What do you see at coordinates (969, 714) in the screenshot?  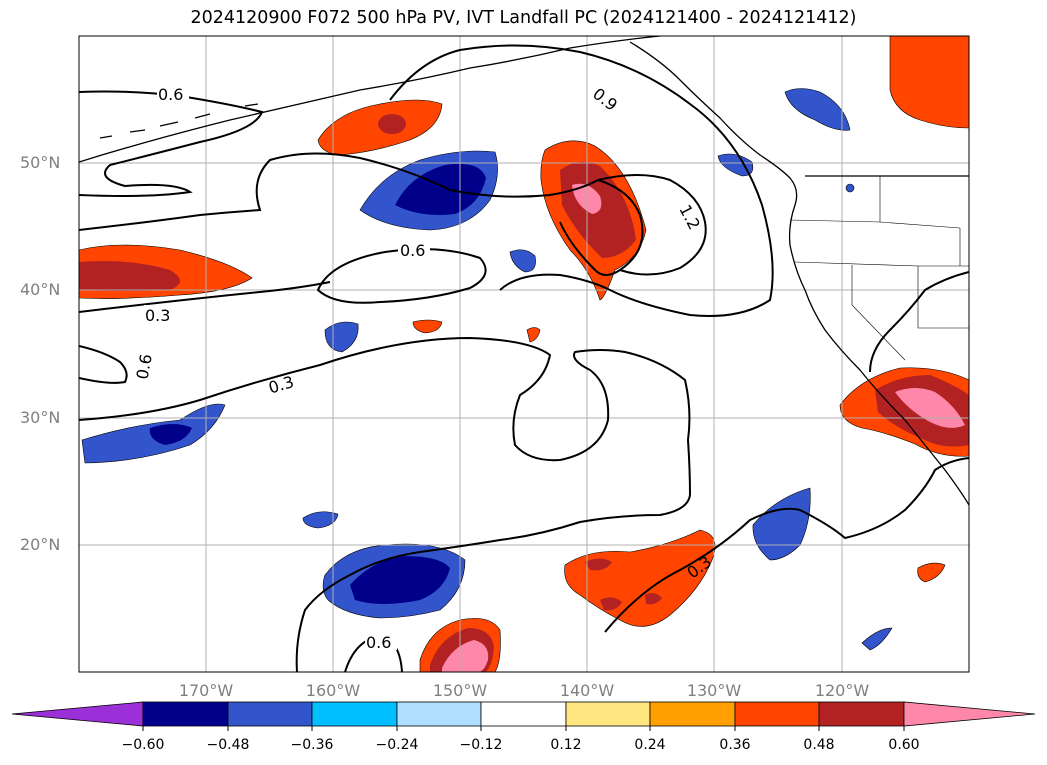 I see `colorbar-extend-right` at bounding box center [969, 714].